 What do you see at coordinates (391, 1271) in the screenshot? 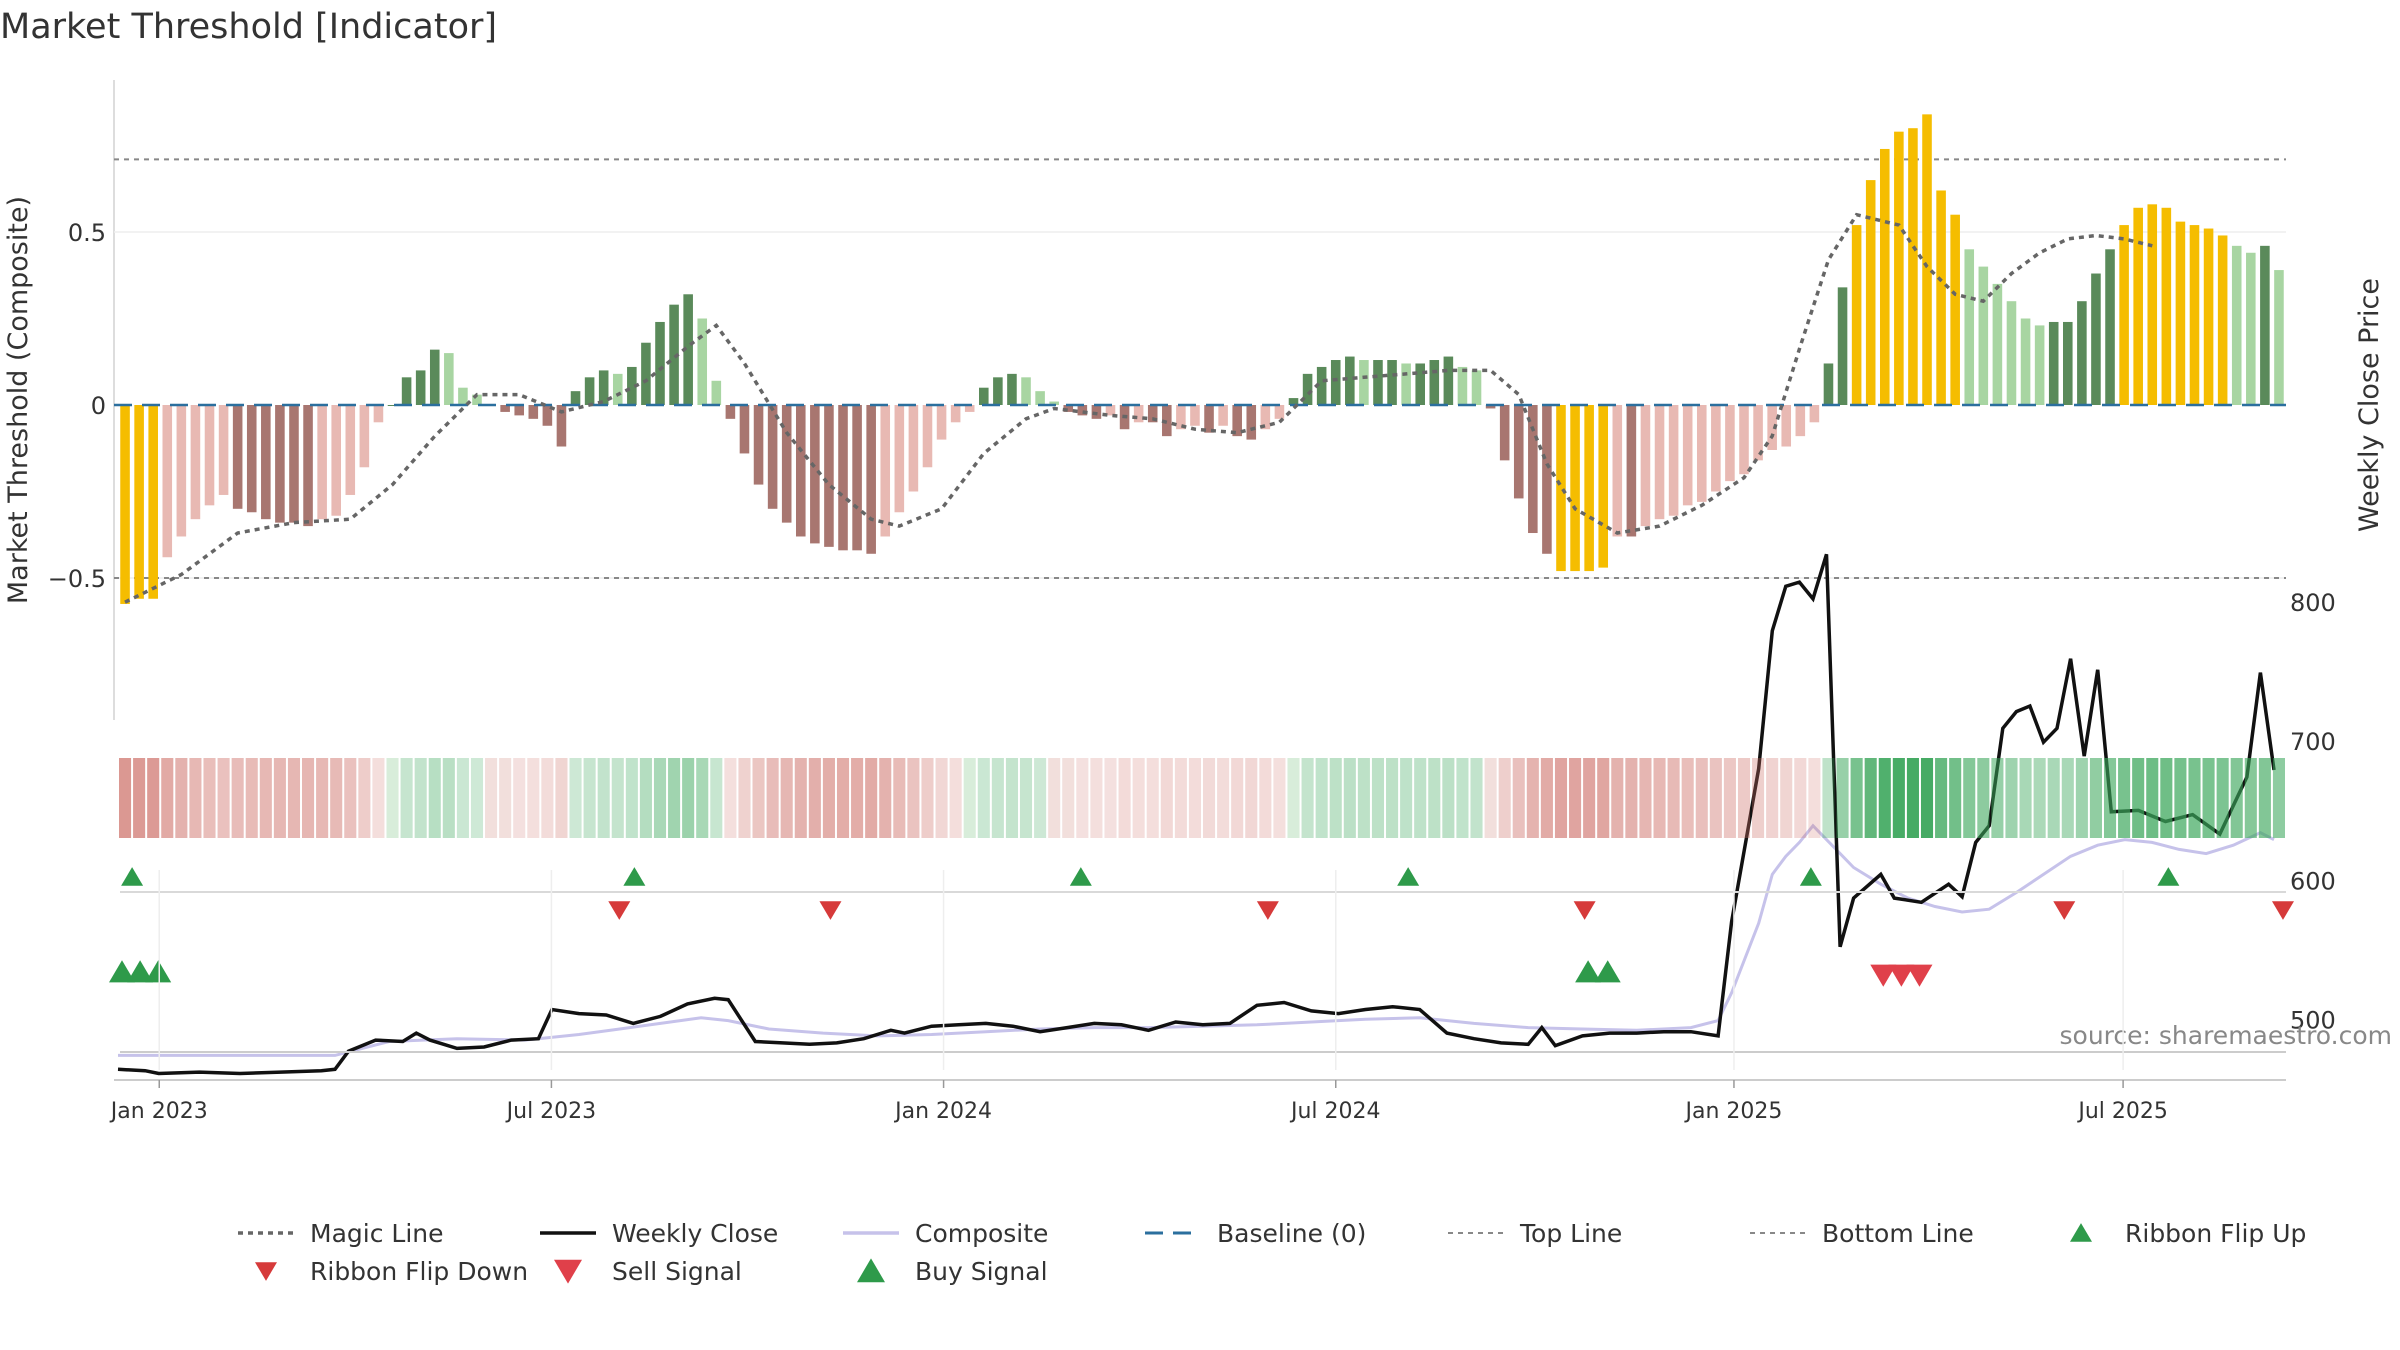
I see `legend-item: Ribbon Flip Down` at bounding box center [391, 1271].